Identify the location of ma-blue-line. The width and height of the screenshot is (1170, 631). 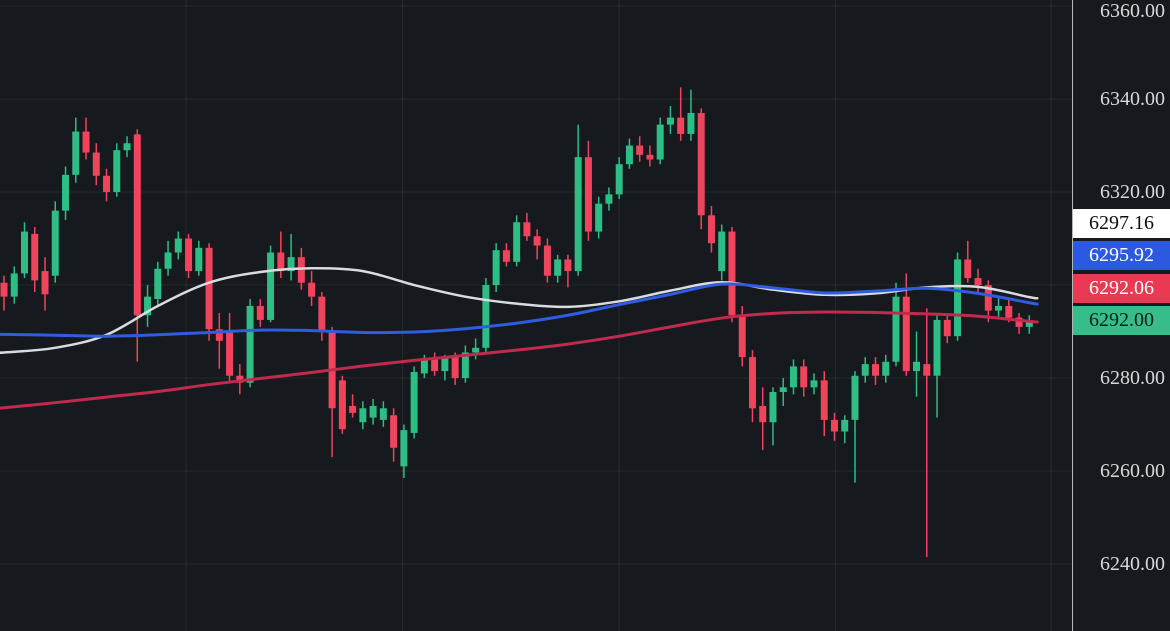
(519, 310).